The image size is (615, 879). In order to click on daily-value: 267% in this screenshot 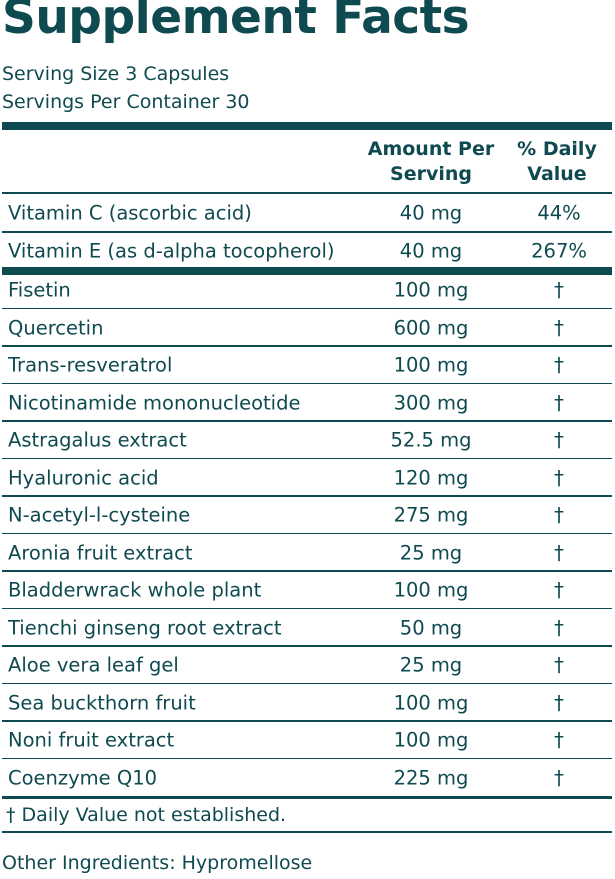, I will do `click(559, 251)`.